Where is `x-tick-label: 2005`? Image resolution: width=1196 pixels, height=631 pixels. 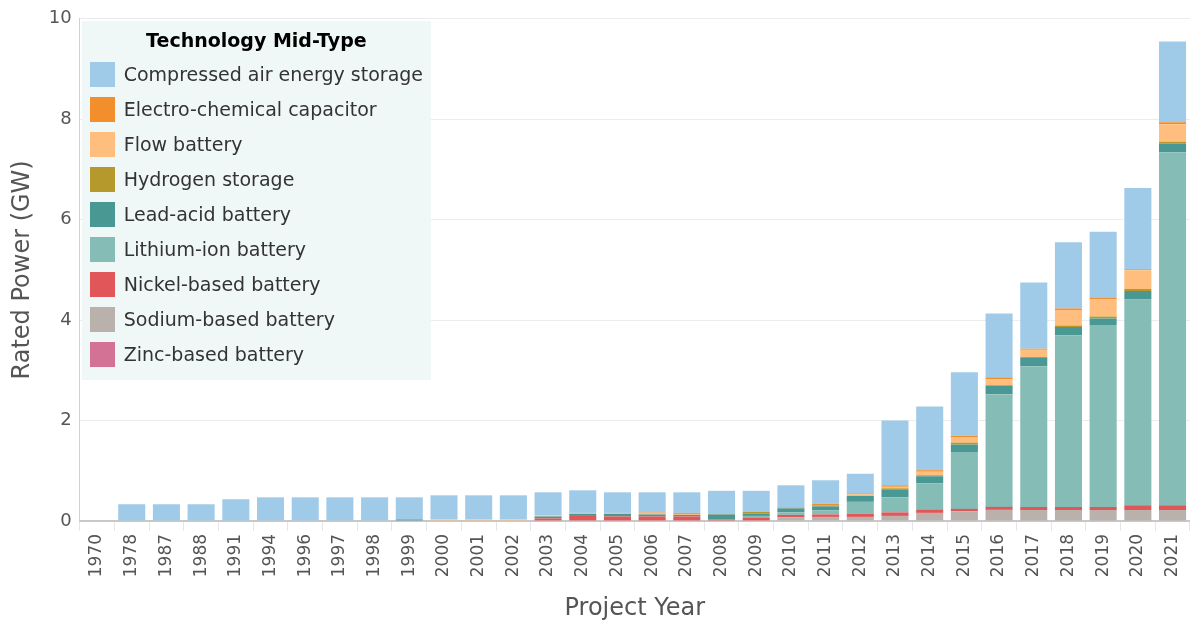
x-tick-label: 2005 is located at coordinates (615, 555).